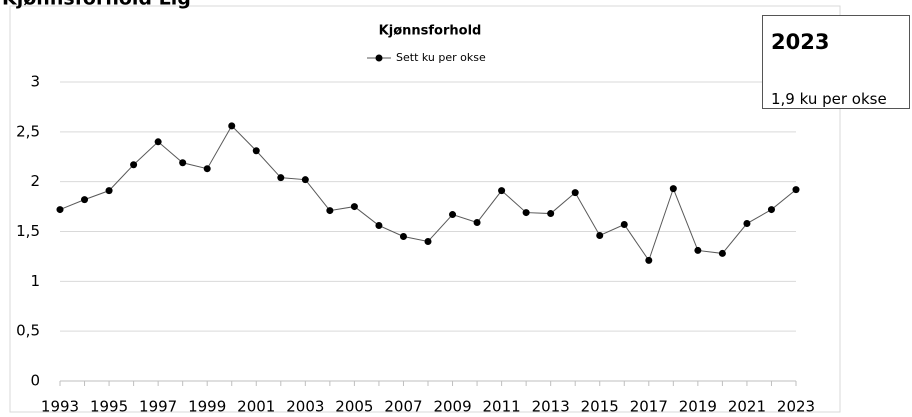 The width and height of the screenshot is (912, 417). Describe the element at coordinates (28, 131) in the screenshot. I see `y-tick-label: 2,5` at that location.